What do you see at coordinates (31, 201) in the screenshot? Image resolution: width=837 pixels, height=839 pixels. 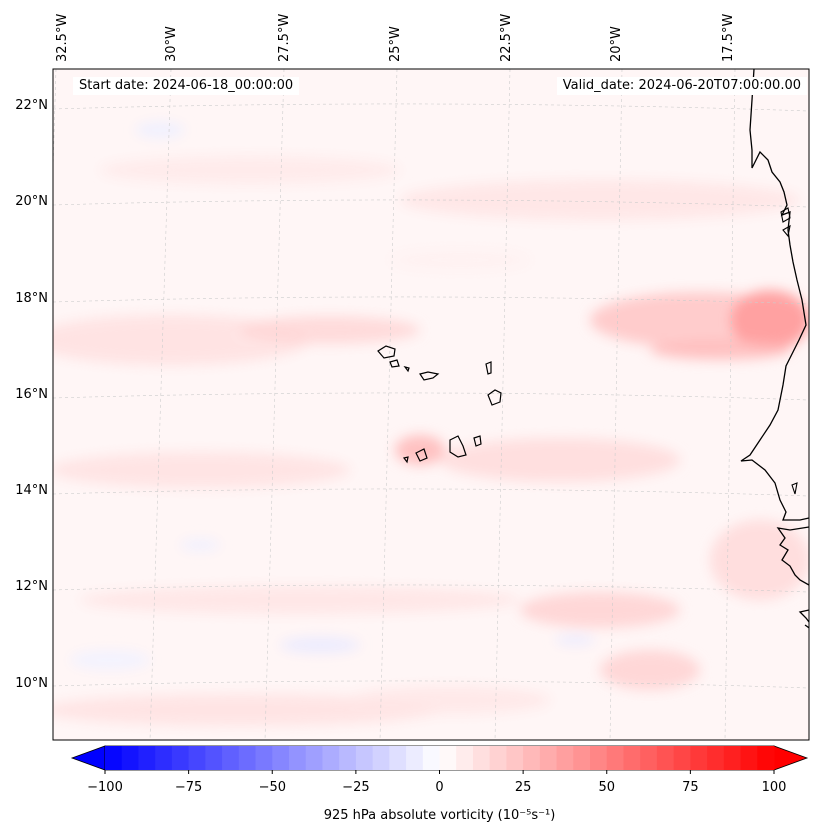 I see `lat-label-20n: 20°N` at bounding box center [31, 201].